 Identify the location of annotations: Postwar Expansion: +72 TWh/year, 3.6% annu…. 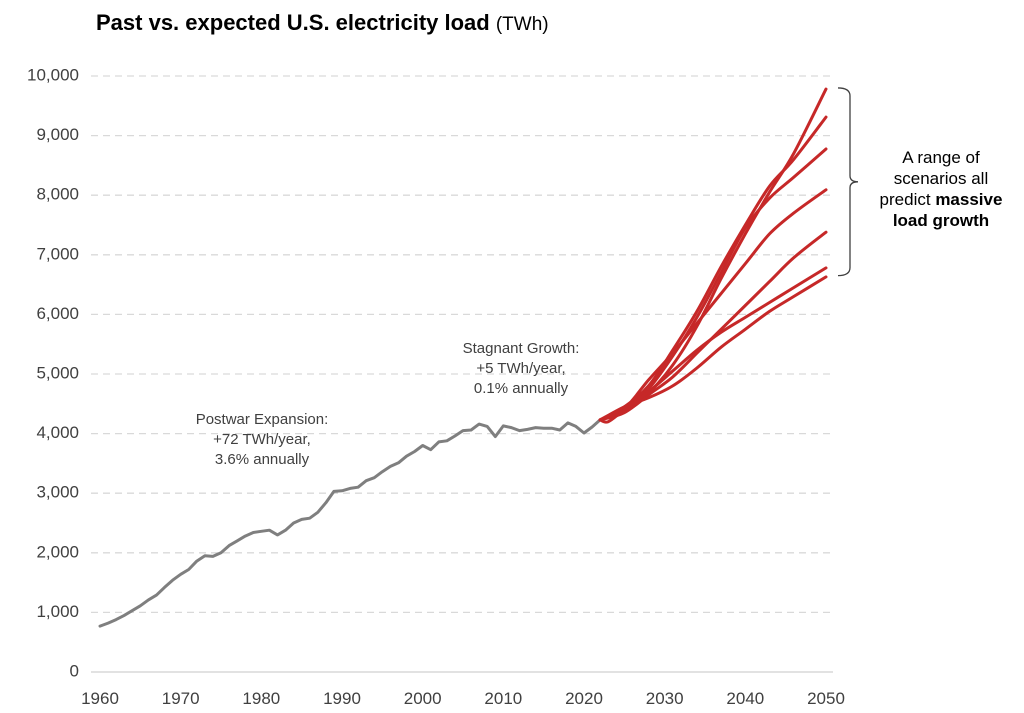
(388, 404).